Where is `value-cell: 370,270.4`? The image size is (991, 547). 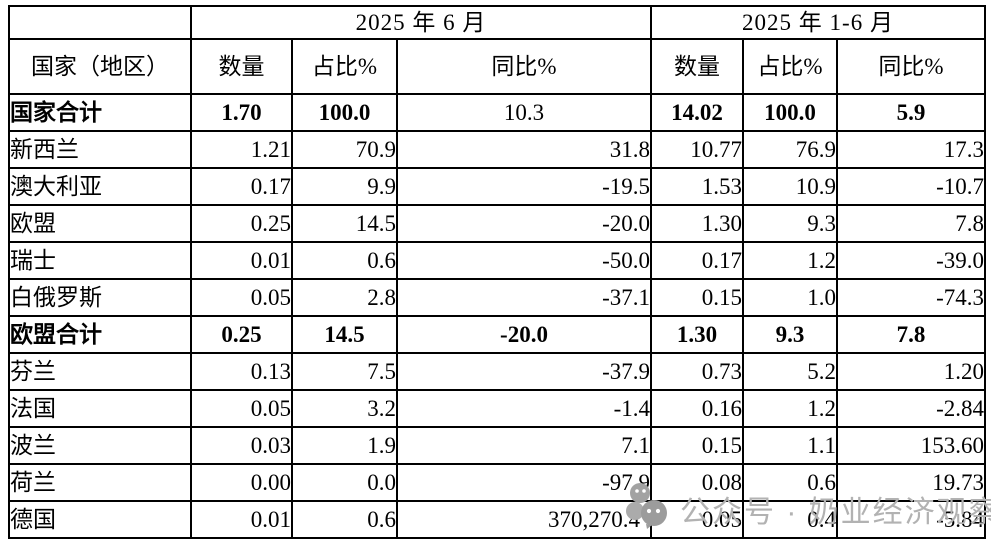
value-cell: 370,270.4 is located at coordinates (524, 519).